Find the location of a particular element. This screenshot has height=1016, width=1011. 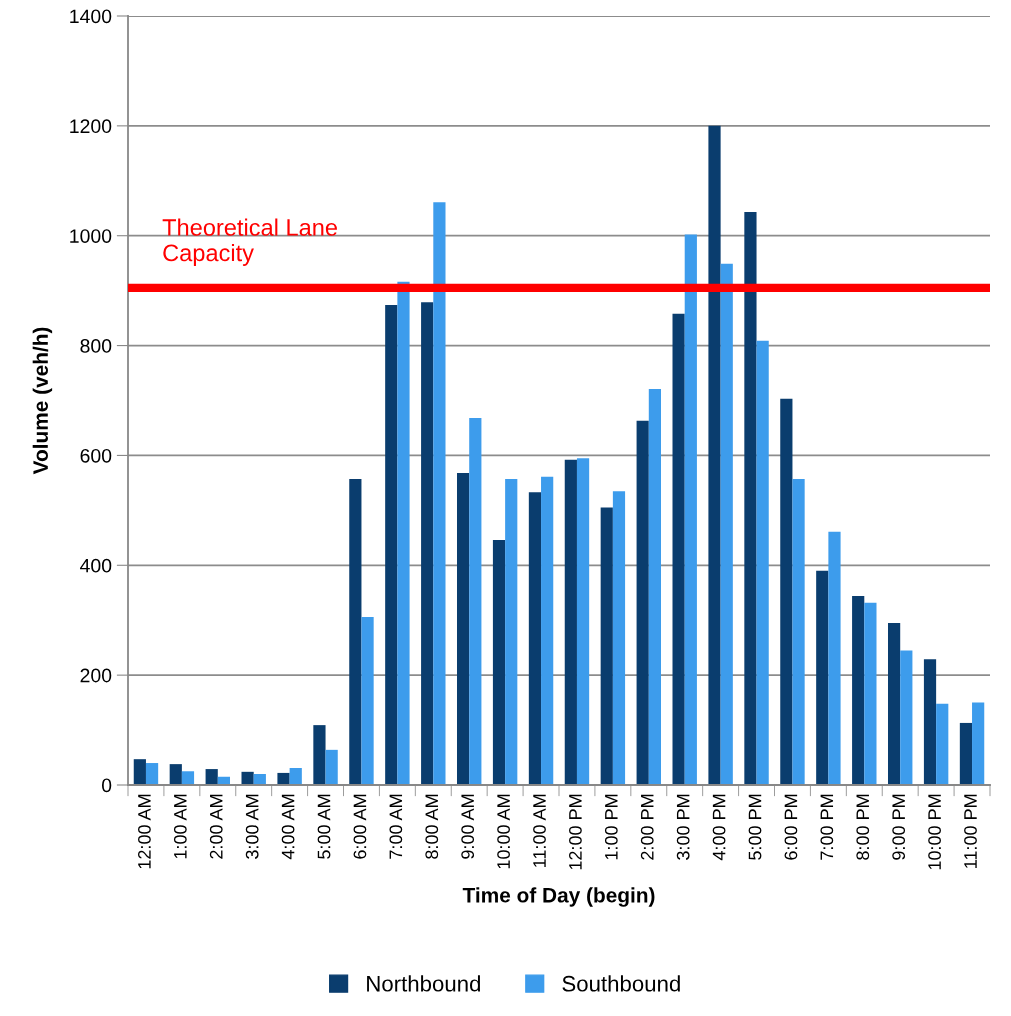

x-tick-label: 5:00 PM is located at coordinates (755, 827).